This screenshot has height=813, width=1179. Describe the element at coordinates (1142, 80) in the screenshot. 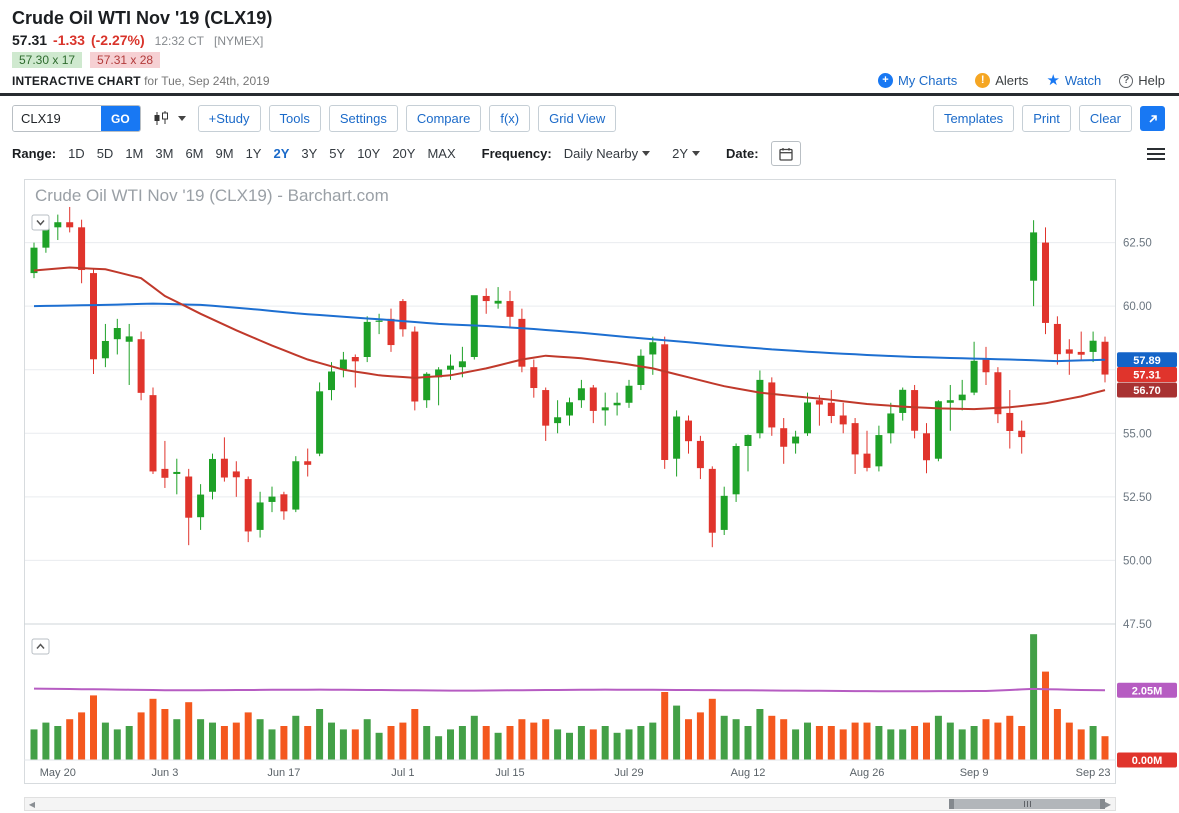

I see `help-link: ? Help` at that location.